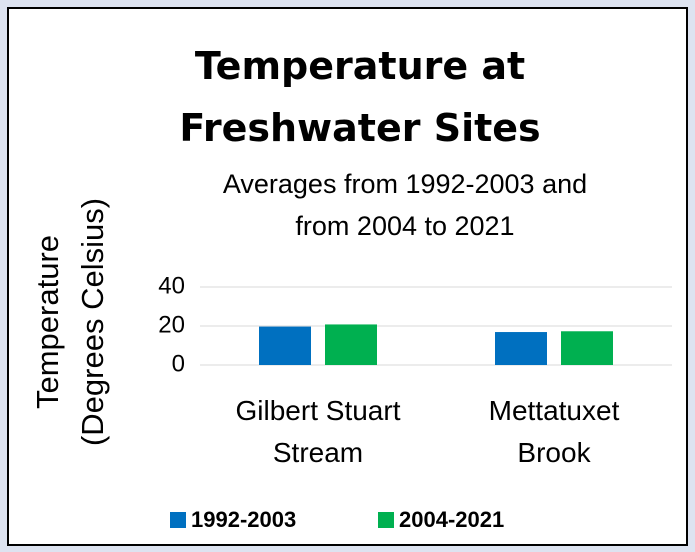 This screenshot has width=695, height=552. I want to click on legend-label: 1992-2003, so click(243, 519).